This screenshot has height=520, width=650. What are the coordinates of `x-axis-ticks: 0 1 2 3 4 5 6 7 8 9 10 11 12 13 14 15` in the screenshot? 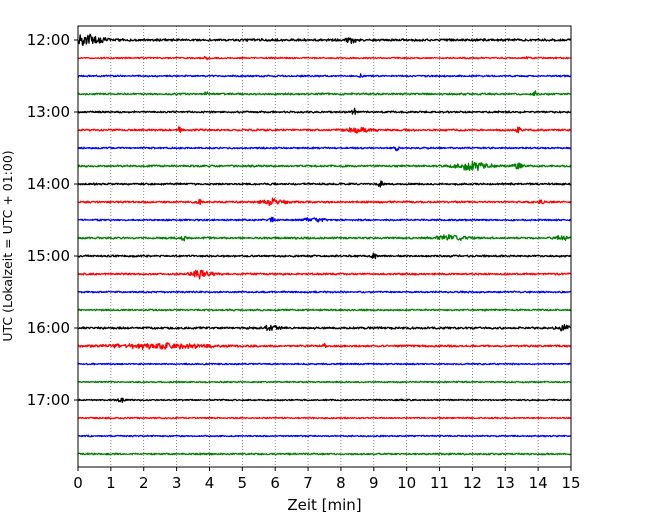 It's located at (327, 479).